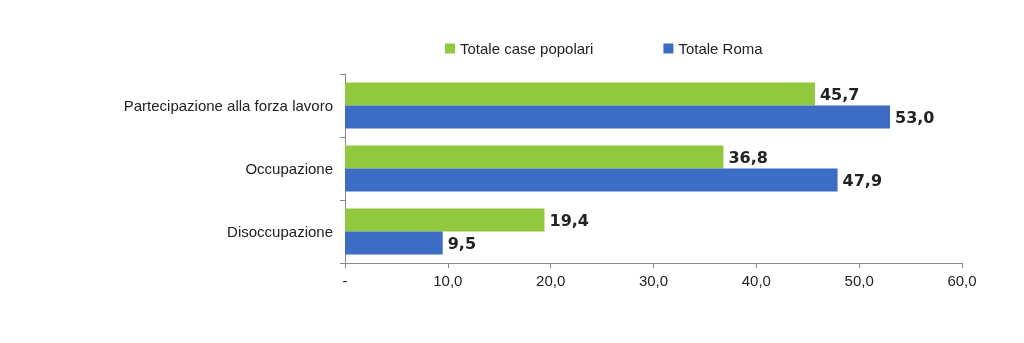 This screenshot has height=343, width=1024. What do you see at coordinates (551, 280) in the screenshot?
I see `x-tick-label: 20,0` at bounding box center [551, 280].